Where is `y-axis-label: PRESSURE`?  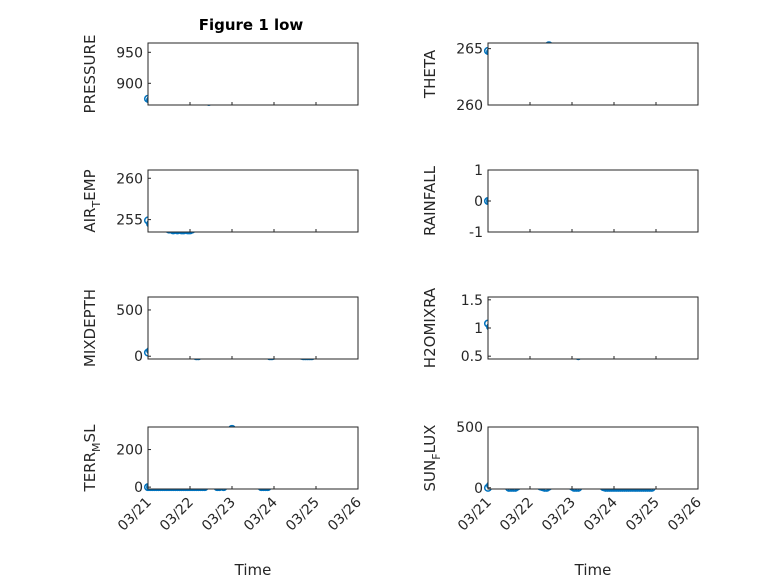
y-axis-label: PRESSURE is located at coordinates (90, 74).